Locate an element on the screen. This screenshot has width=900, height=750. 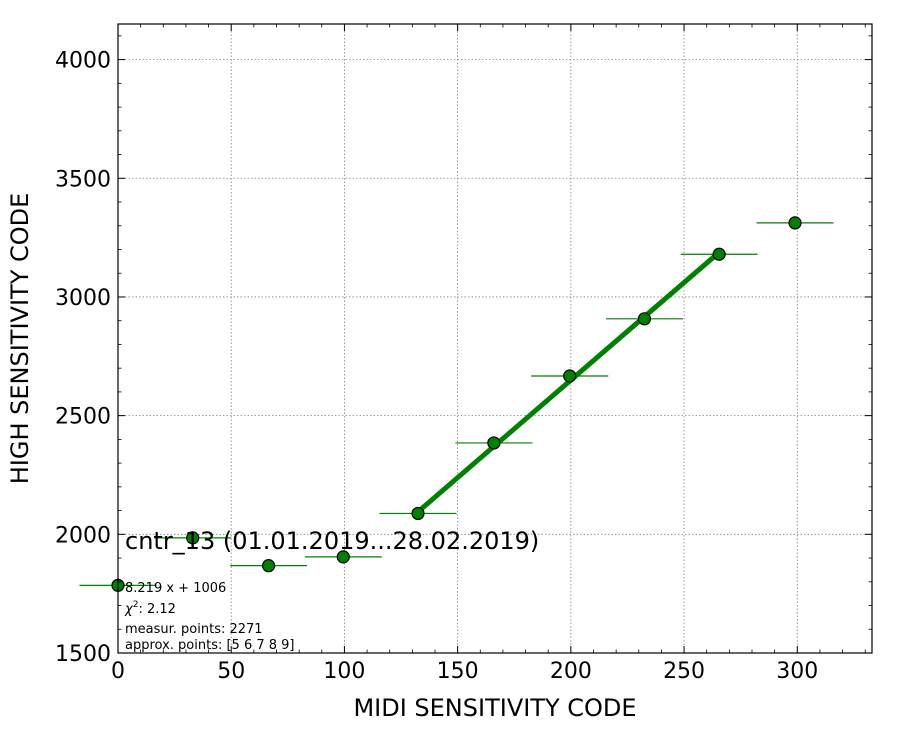
x-tick-label: 100 is located at coordinates (344, 671).